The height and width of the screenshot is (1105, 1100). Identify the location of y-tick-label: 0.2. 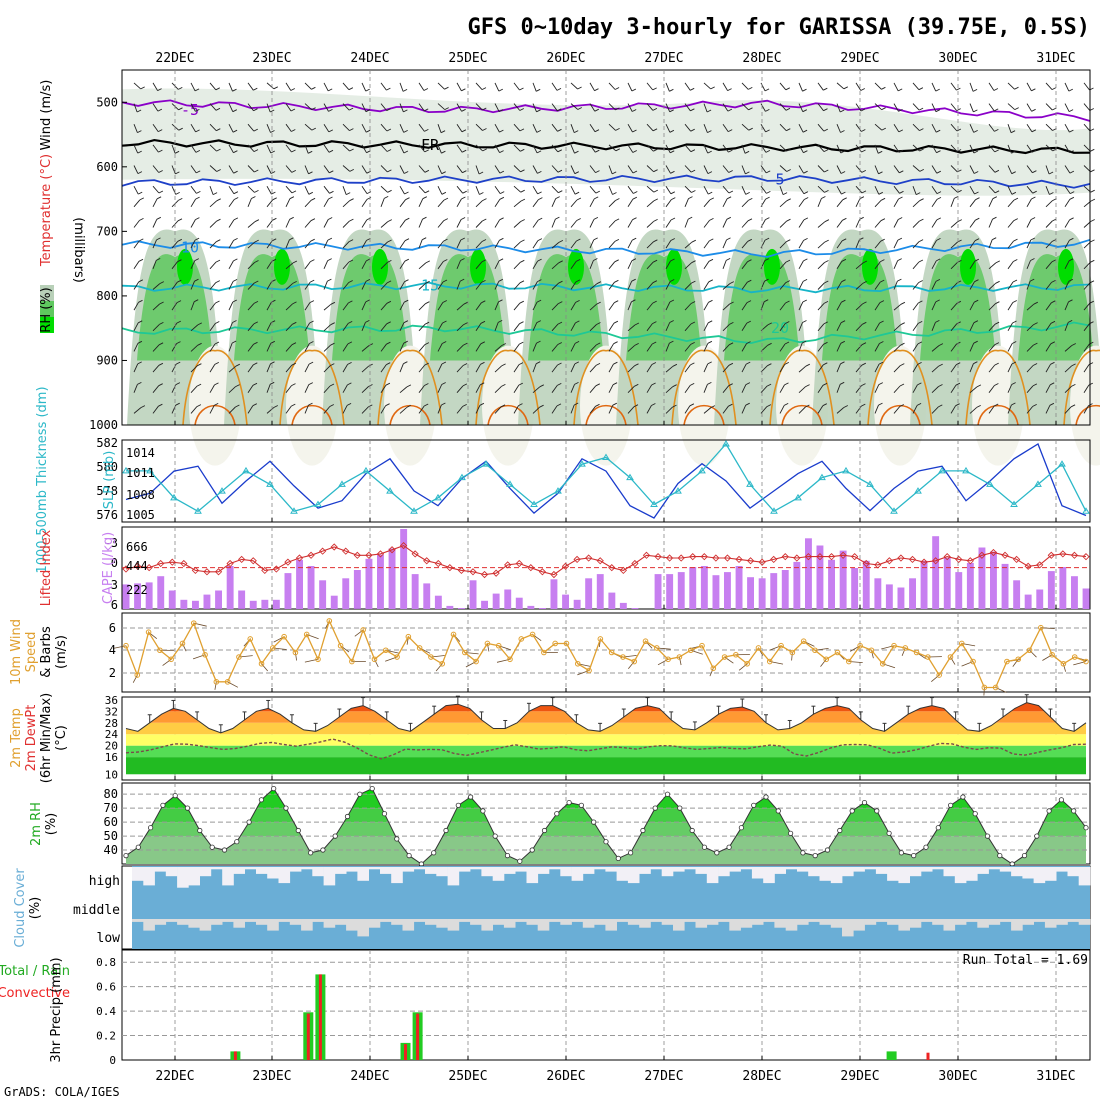
(106, 1036).